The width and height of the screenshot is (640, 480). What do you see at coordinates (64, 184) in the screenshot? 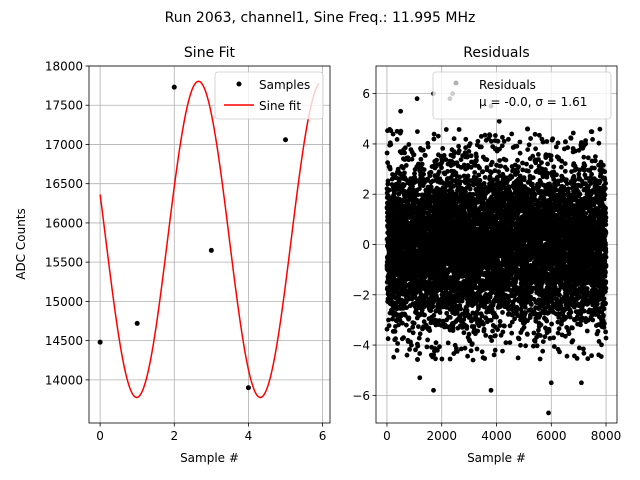
I see `sine-fit-y-tick-label: 16500` at bounding box center [64, 184].